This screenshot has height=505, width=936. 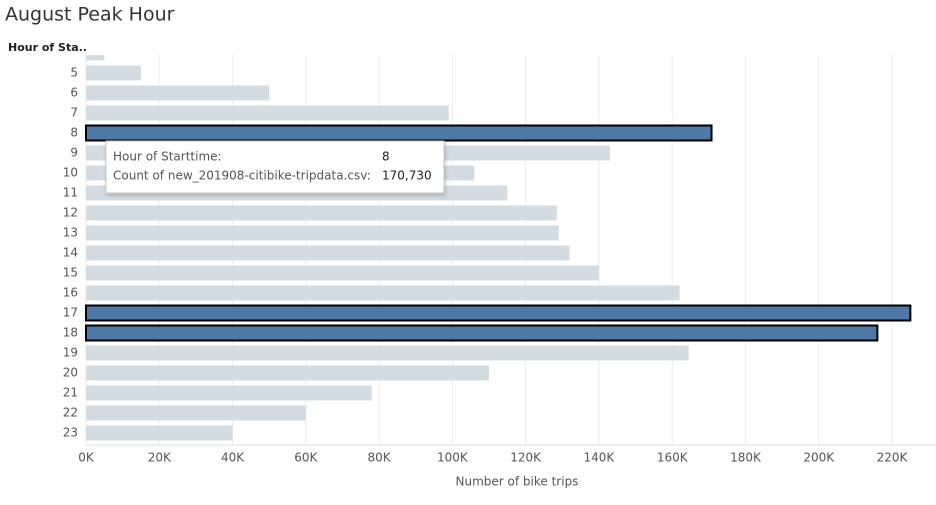 What do you see at coordinates (70, 413) in the screenshot?
I see `y-tick-label: 22` at bounding box center [70, 413].